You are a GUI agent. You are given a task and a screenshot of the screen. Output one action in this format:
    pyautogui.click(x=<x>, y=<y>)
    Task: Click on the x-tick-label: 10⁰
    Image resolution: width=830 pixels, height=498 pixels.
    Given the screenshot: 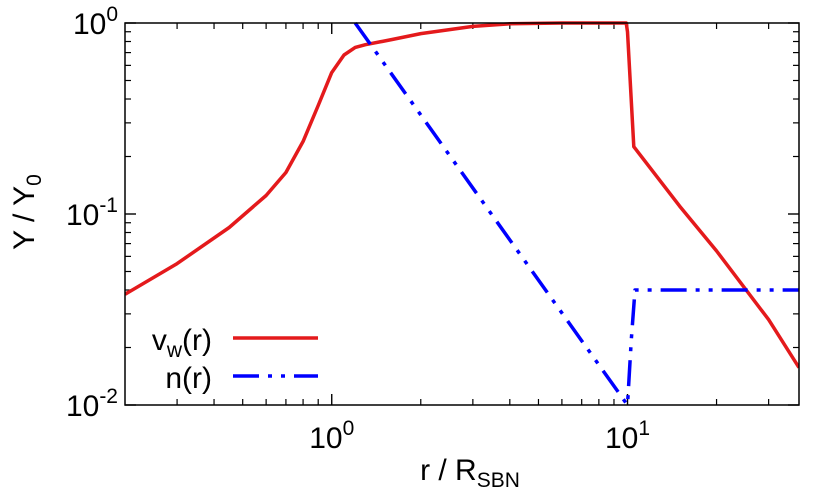 What is the action you would take?
    pyautogui.click(x=331, y=436)
    